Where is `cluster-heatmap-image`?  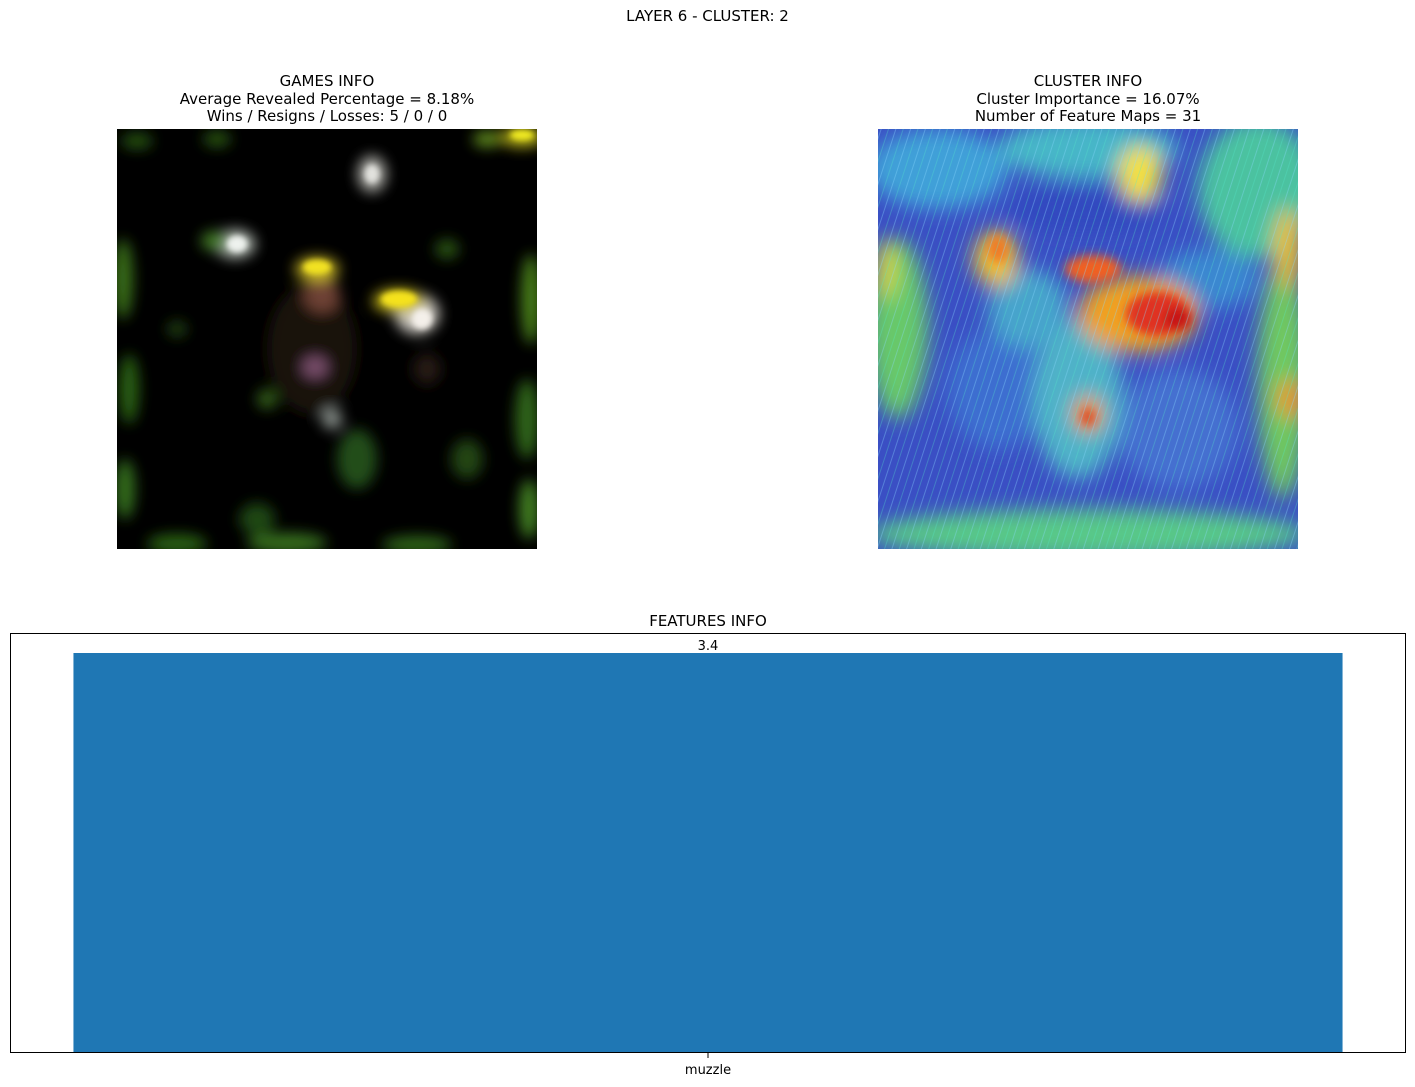
cluster-heatmap-image is located at coordinates (1088, 339).